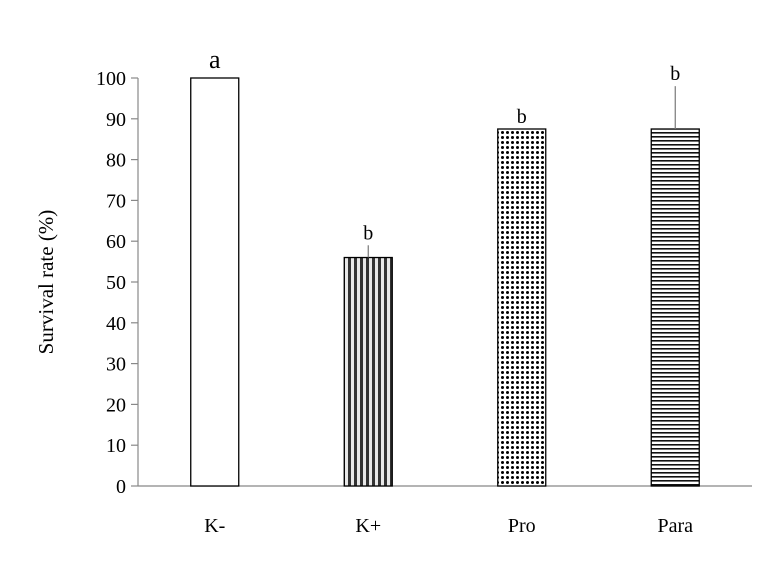 This screenshot has width=772, height=579. I want to click on error-bars, so click(521, 172).